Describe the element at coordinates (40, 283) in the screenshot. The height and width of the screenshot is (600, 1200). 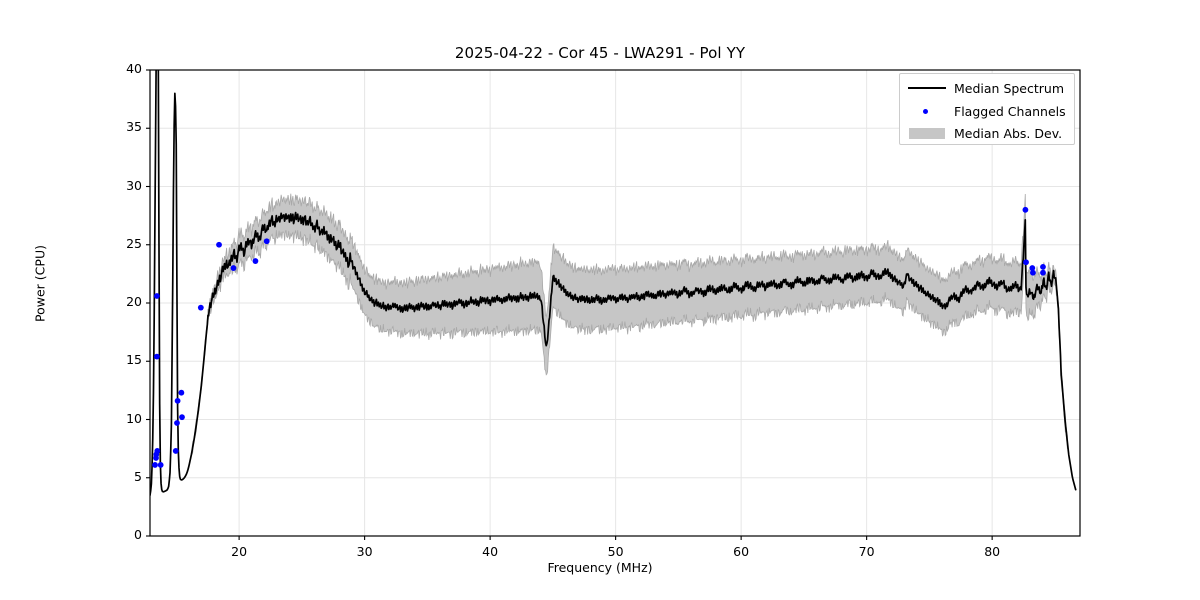
I see `y-axis-label: Power (CPU)` at that location.